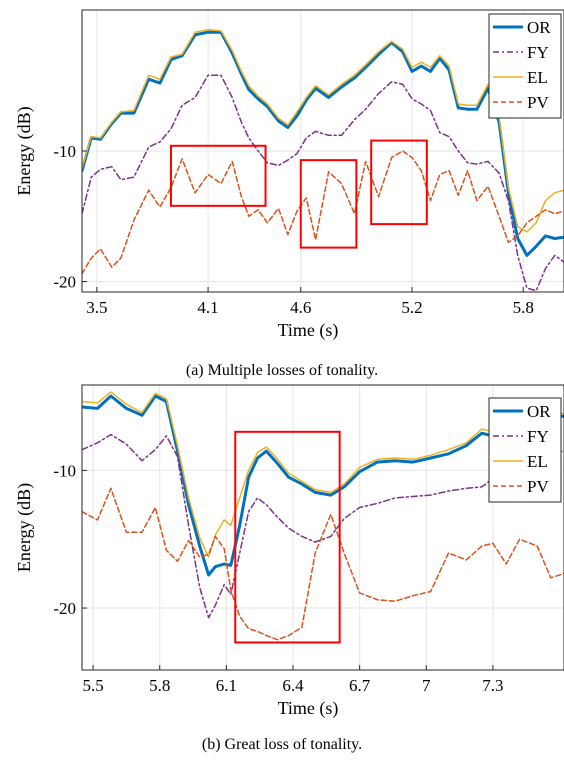 The height and width of the screenshot is (767, 564). What do you see at coordinates (92, 685) in the screenshot?
I see `x-tick-label-0: 5.5` at bounding box center [92, 685].